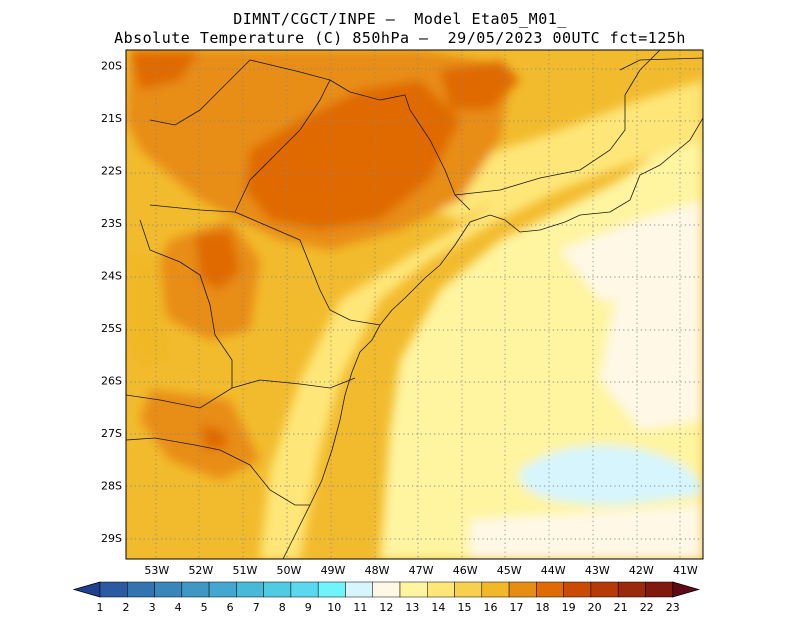 The image size is (800, 618). I want to click on boundary-ms-west, so click(200, 92).